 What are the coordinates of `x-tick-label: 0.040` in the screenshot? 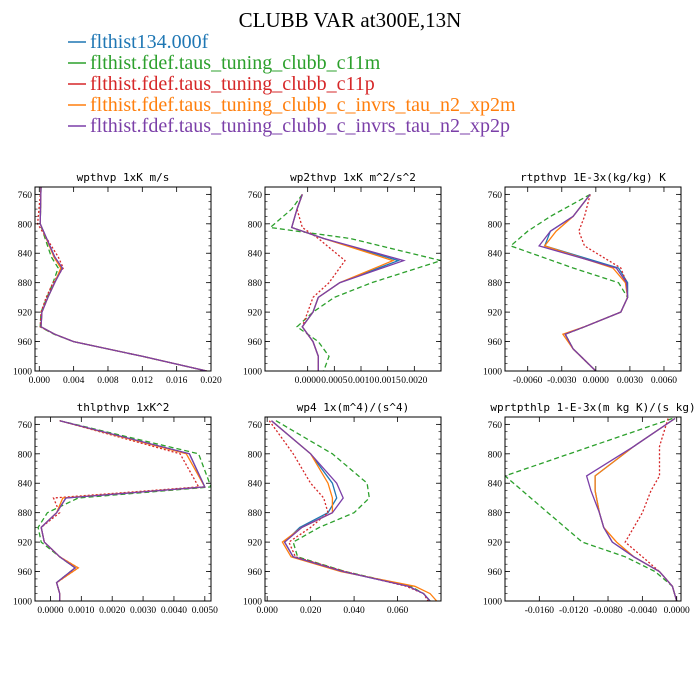 It's located at (354, 611).